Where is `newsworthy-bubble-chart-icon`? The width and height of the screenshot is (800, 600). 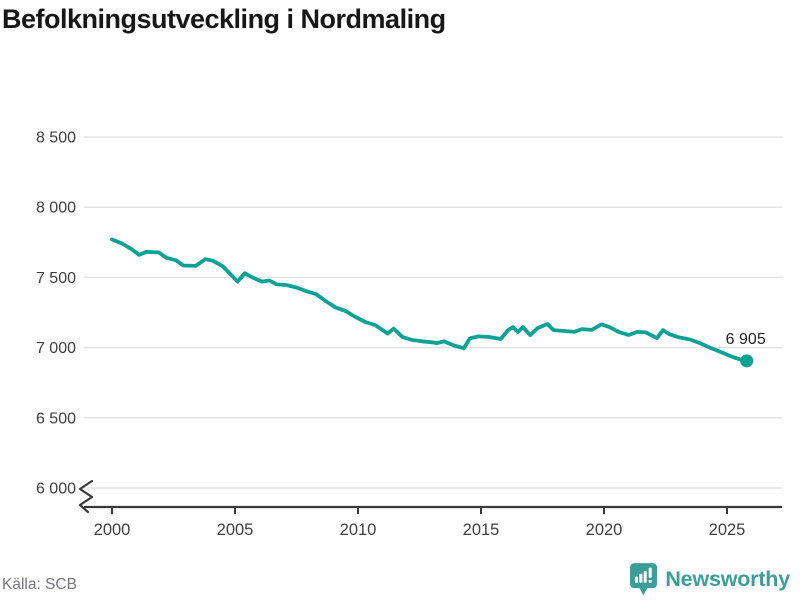 newsworthy-bubble-chart-icon is located at coordinates (644, 578).